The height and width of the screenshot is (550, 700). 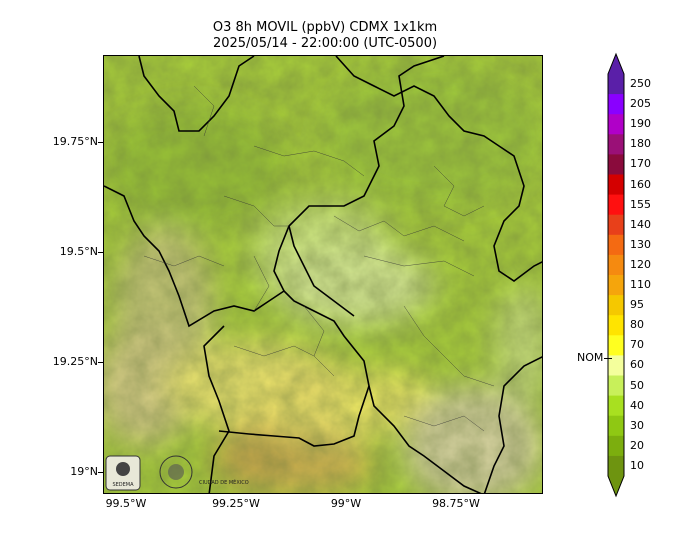 What do you see at coordinates (637, 465) in the screenshot?
I see `colorbar-label: 10` at bounding box center [637, 465].